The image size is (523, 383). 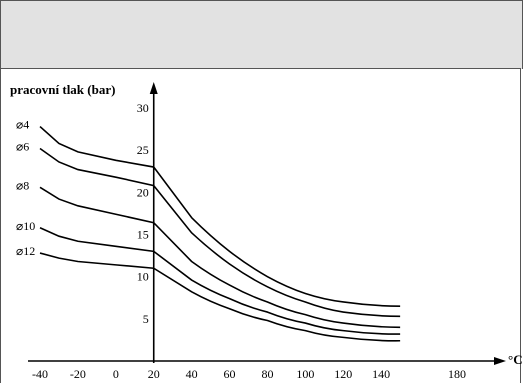 I want to click on y-tick-label: 30, so click(x=143, y=108).